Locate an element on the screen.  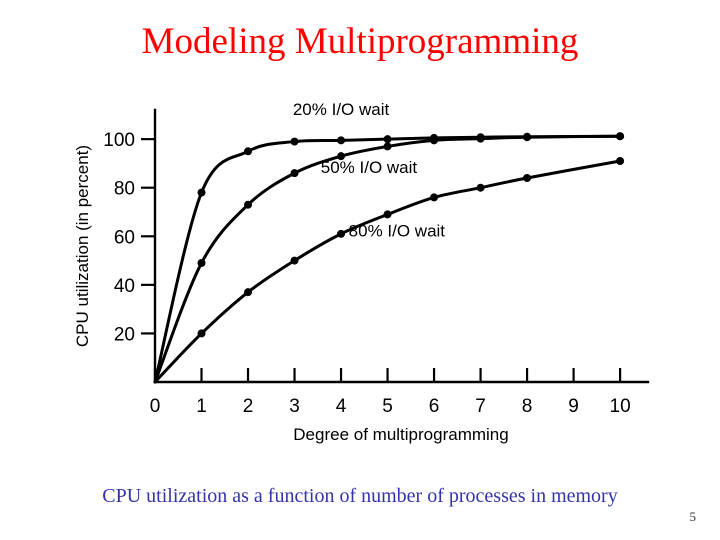
x-tick-label: 1 is located at coordinates (201, 406).